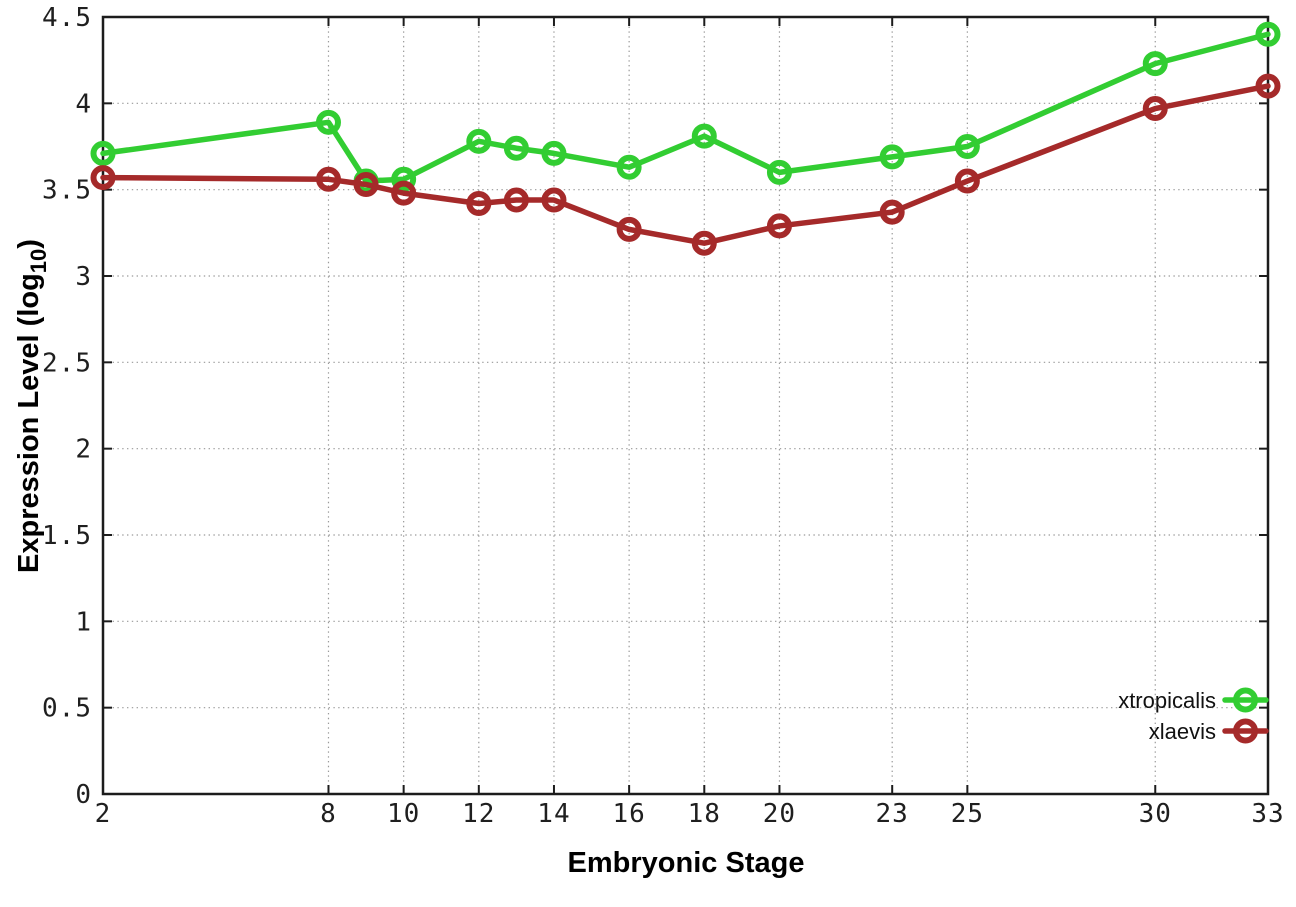 The image size is (1296, 907). What do you see at coordinates (553, 814) in the screenshot?
I see `x-axis-tick-label: 14` at bounding box center [553, 814].